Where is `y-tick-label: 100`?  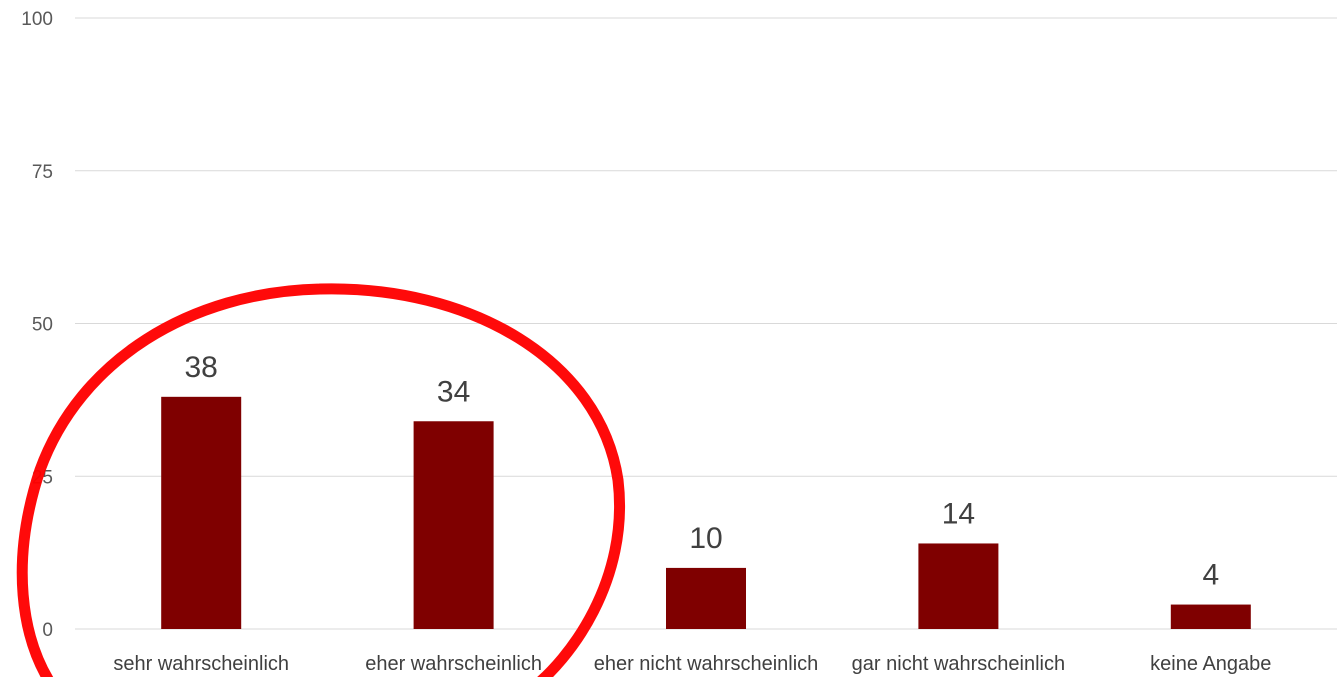
y-tick-label: 100 is located at coordinates (37, 19).